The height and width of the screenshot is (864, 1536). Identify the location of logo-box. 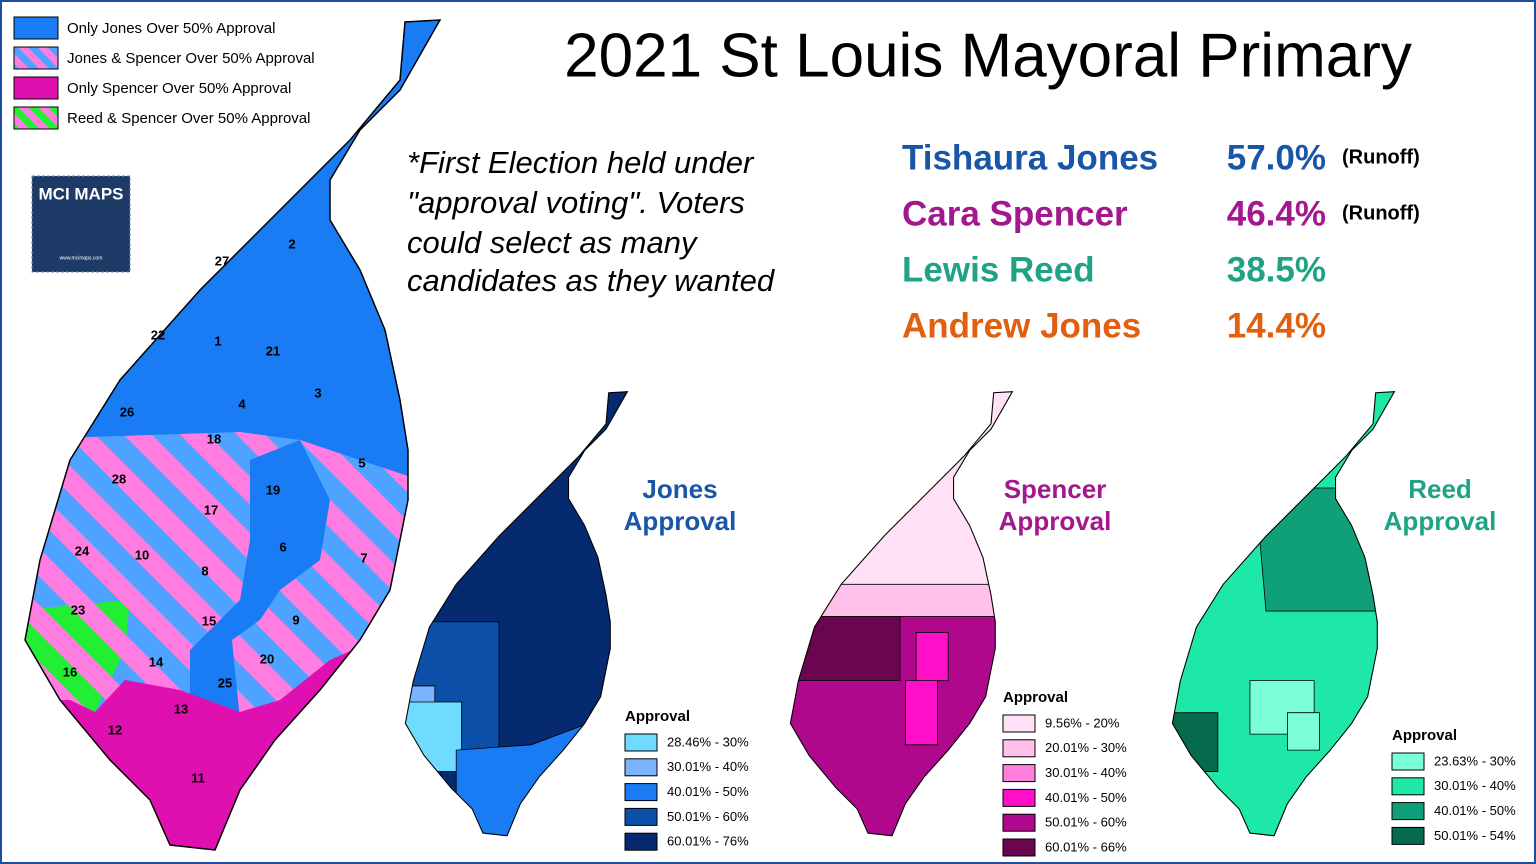
(81, 224).